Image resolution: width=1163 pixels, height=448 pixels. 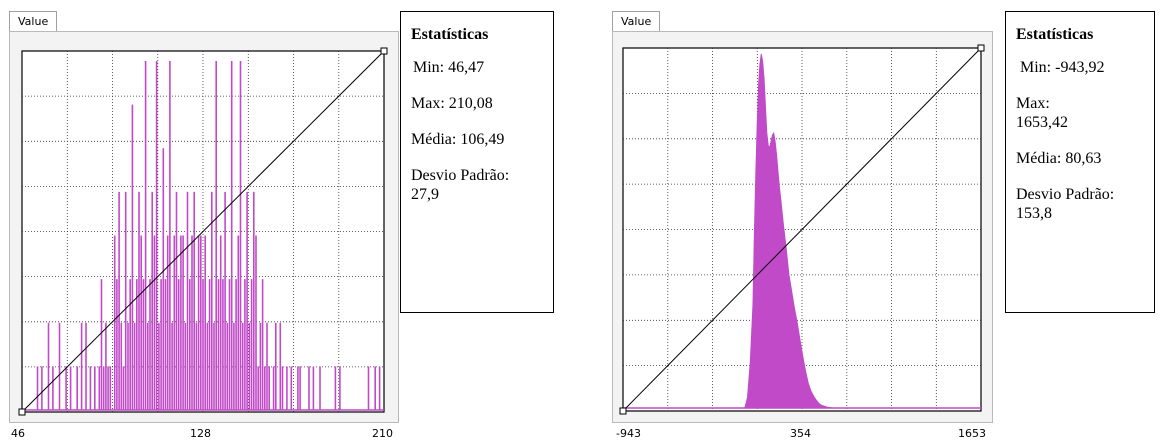 I want to click on left-value-tab: Value, so click(x=33, y=21).